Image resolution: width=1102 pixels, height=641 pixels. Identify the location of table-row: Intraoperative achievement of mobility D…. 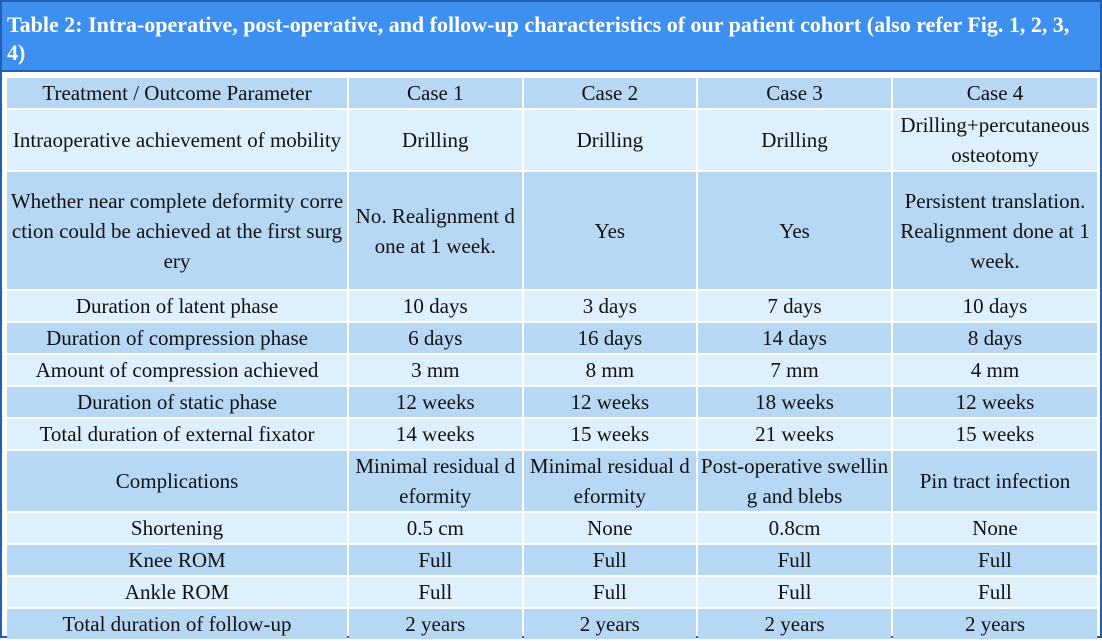
(552, 140).